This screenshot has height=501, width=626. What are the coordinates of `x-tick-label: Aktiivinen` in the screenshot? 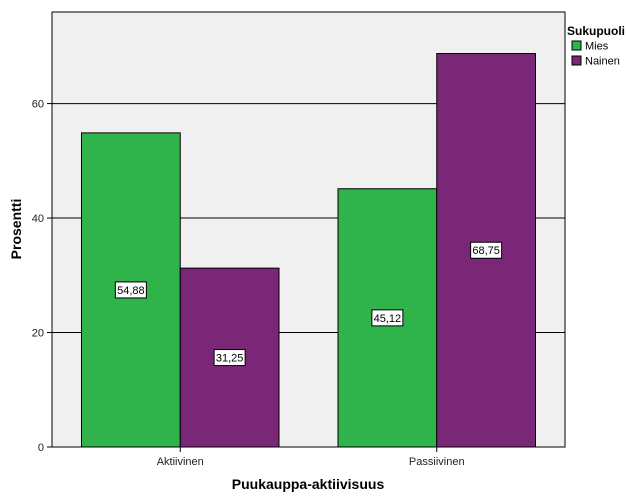 It's located at (180, 462).